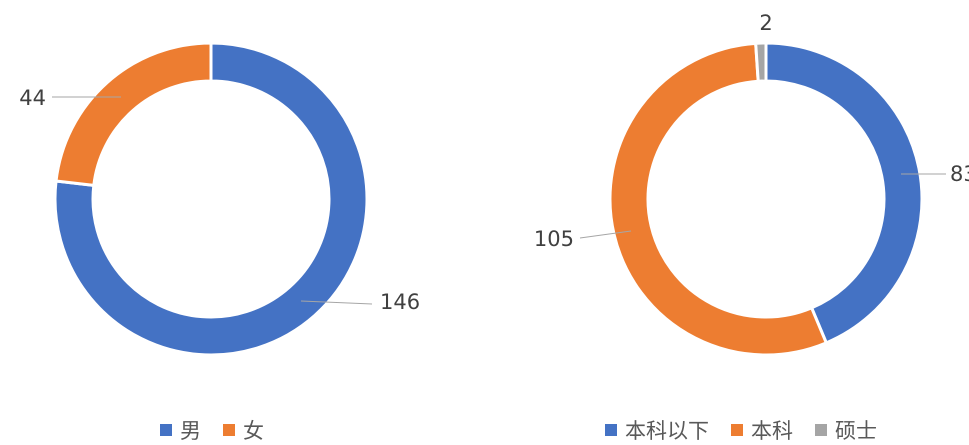 The height and width of the screenshot is (445, 969). Describe the element at coordinates (772, 431) in the screenshot. I see `legend-label-bachelor: 本科` at that location.